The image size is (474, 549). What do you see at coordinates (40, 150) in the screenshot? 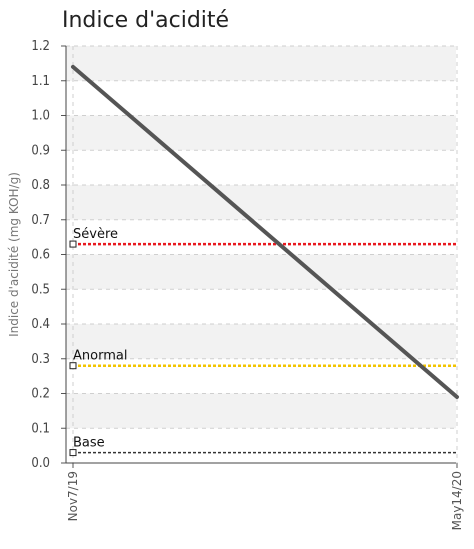
I see `y-tick-label: 0.9` at bounding box center [40, 150].